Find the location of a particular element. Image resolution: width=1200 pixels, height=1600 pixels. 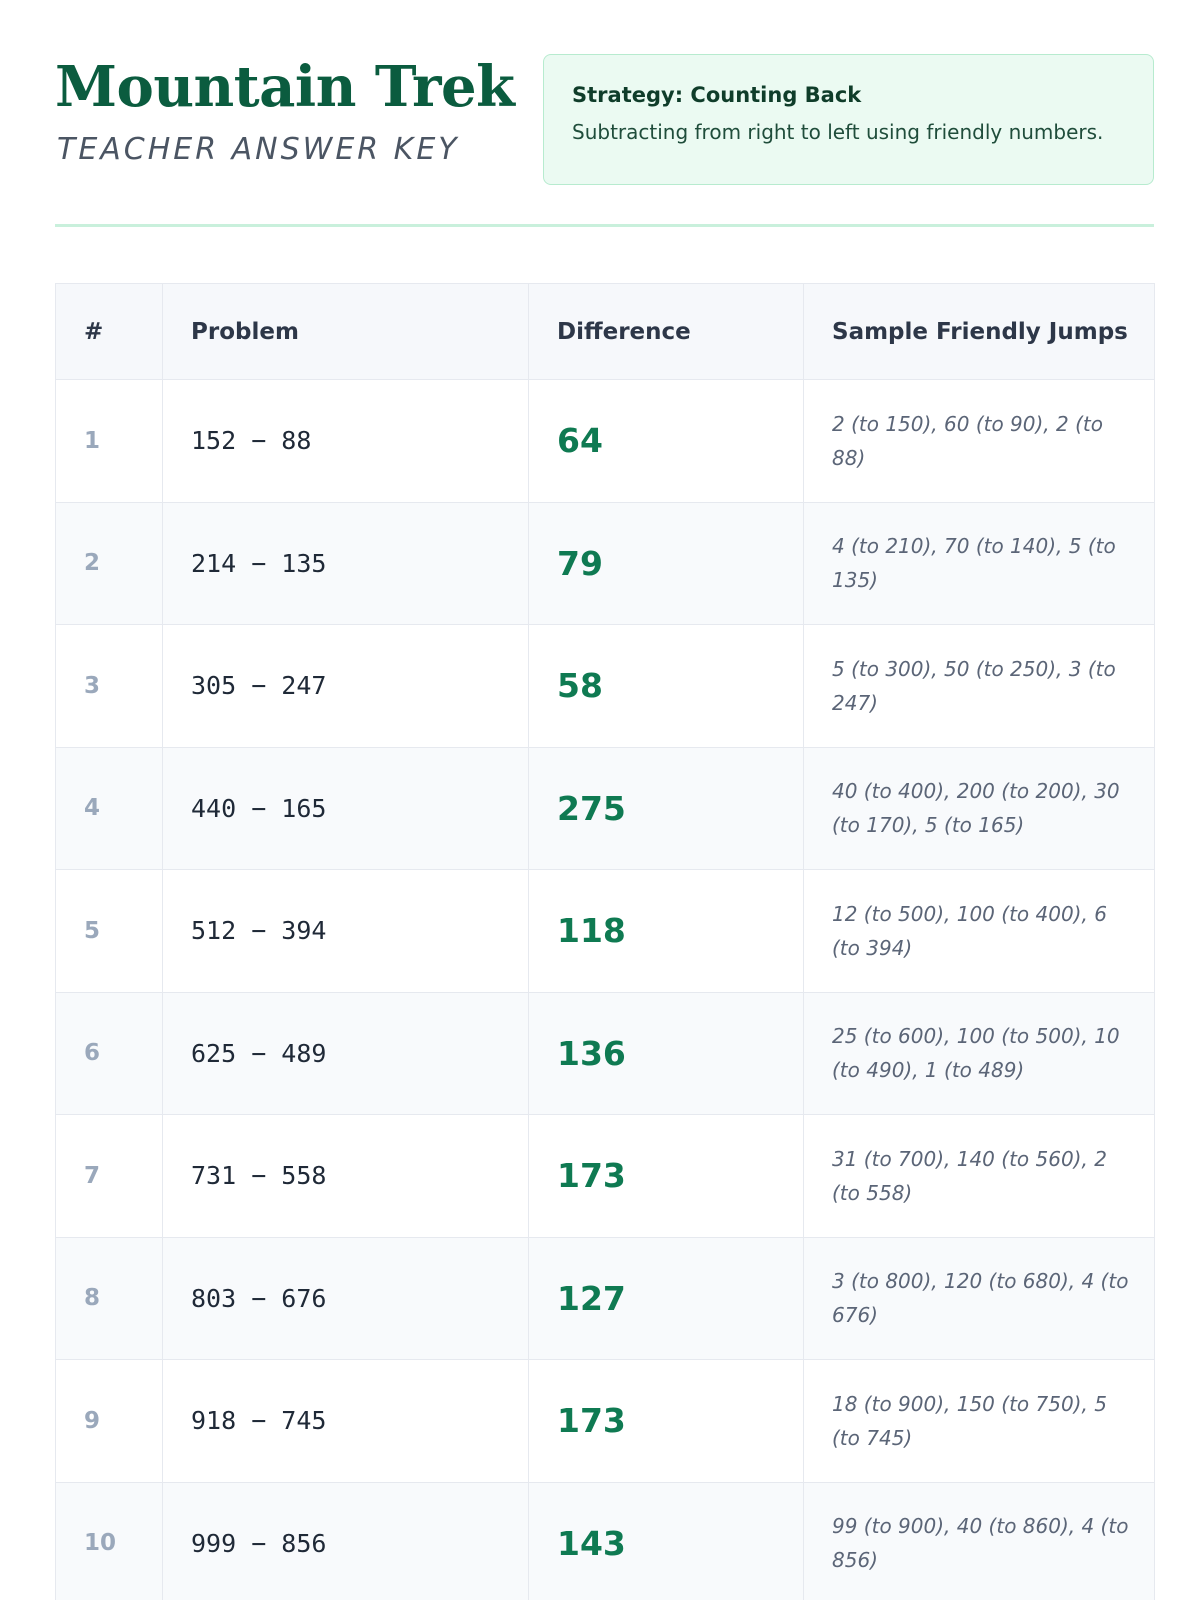

strategy-title: Strategy: Counting Back is located at coordinates (717, 95).